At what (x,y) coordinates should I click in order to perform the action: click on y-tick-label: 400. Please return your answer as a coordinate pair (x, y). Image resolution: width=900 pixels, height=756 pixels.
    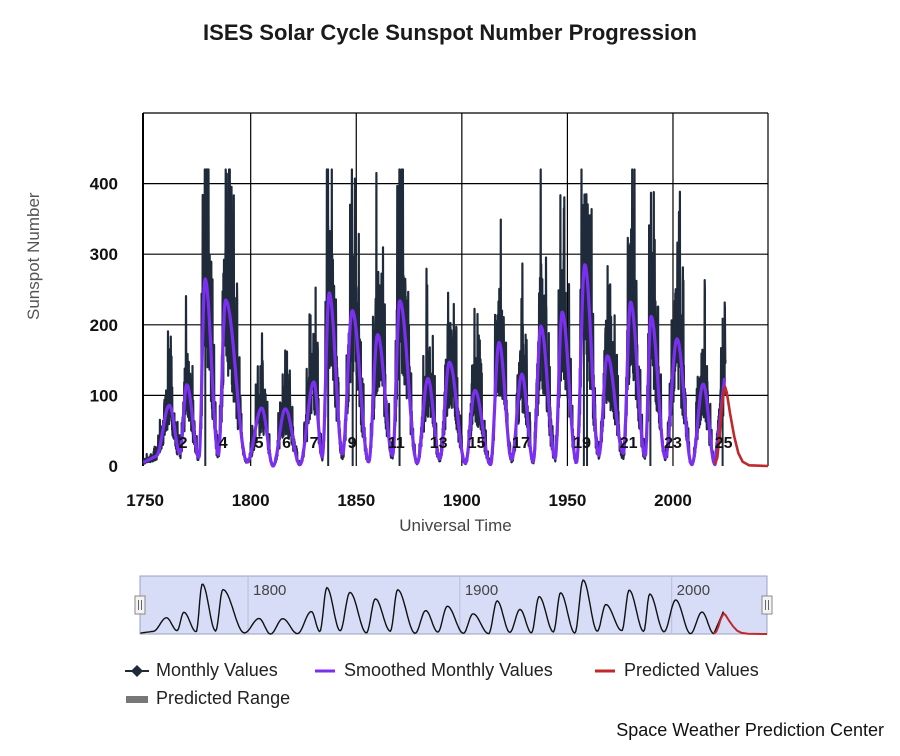
    Looking at the image, I should click on (104, 184).